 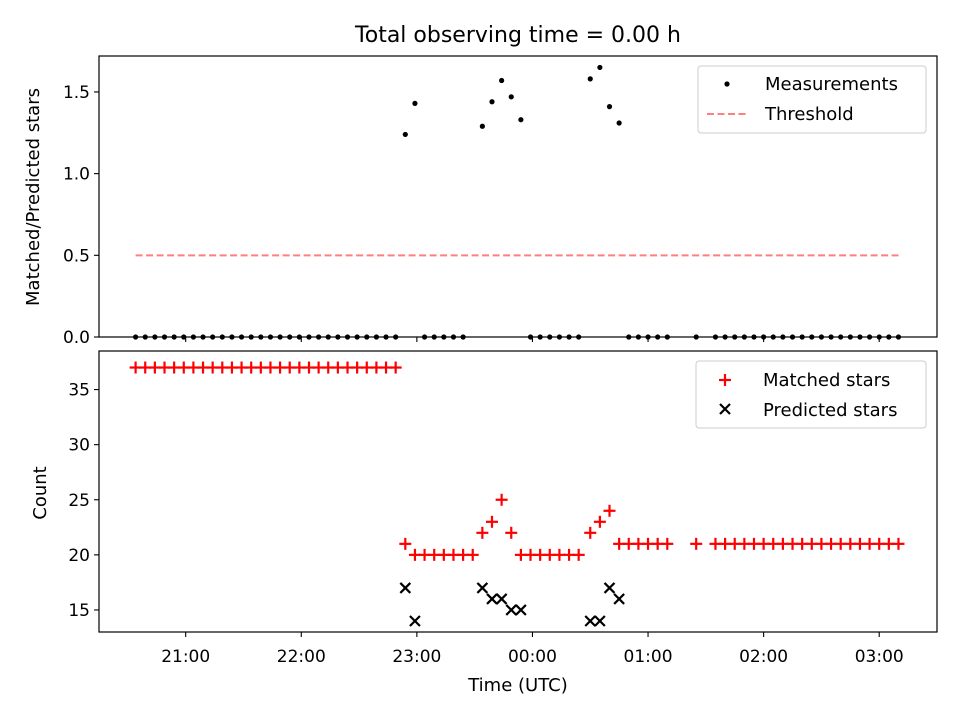 I want to click on bottom-y-axis-label: Count, so click(x=40, y=492).